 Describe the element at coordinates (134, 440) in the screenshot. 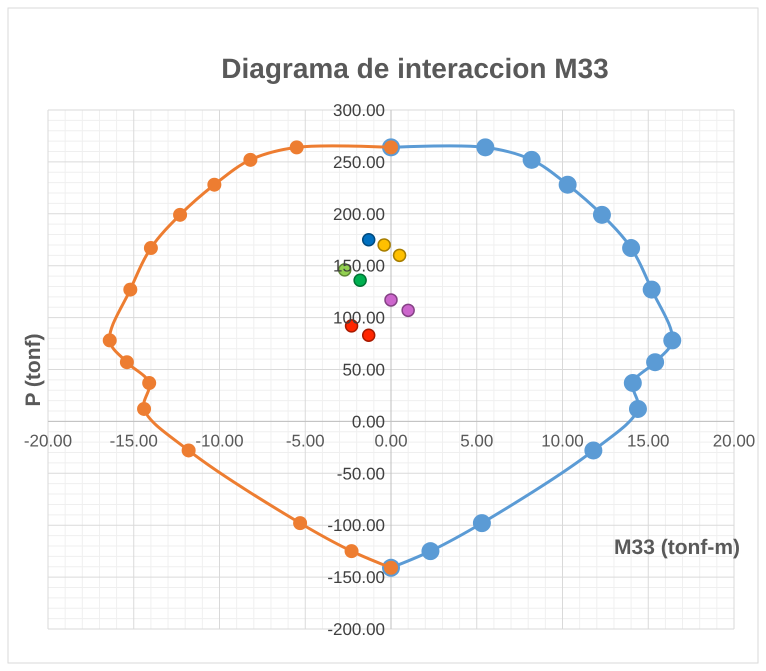

I see `x-tick-label: -15.00` at that location.